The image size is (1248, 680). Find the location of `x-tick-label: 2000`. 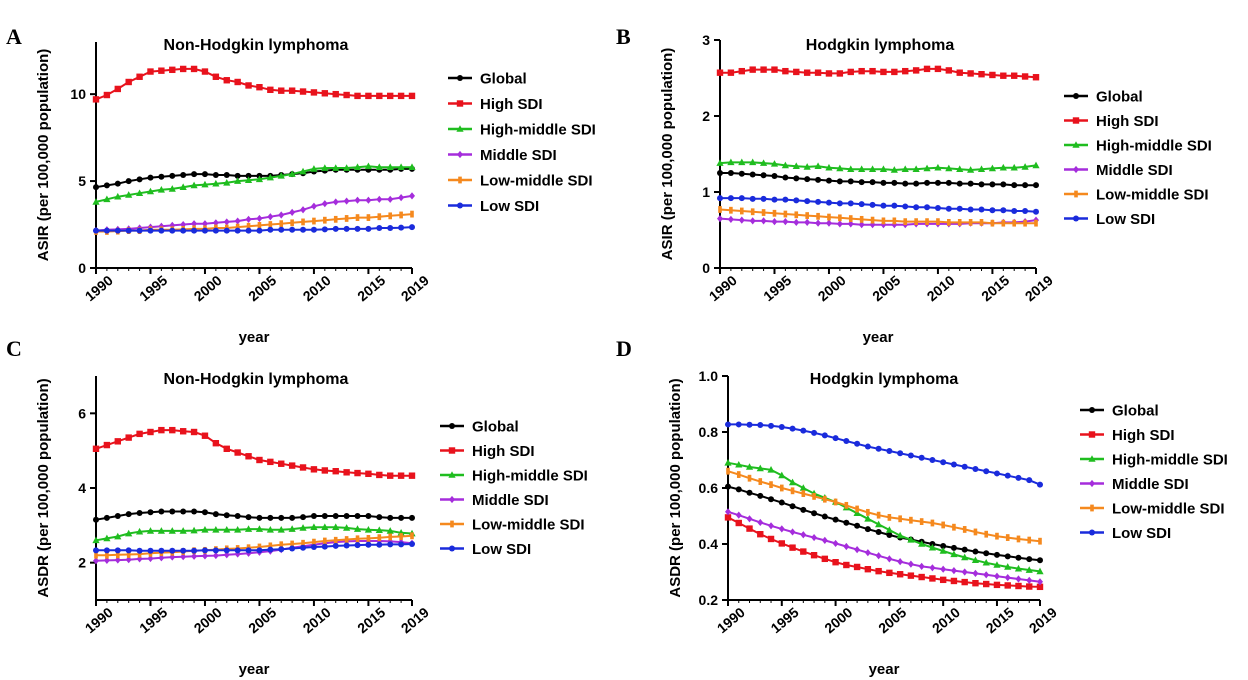

x-tick-label: 2000 is located at coordinates (838, 620).